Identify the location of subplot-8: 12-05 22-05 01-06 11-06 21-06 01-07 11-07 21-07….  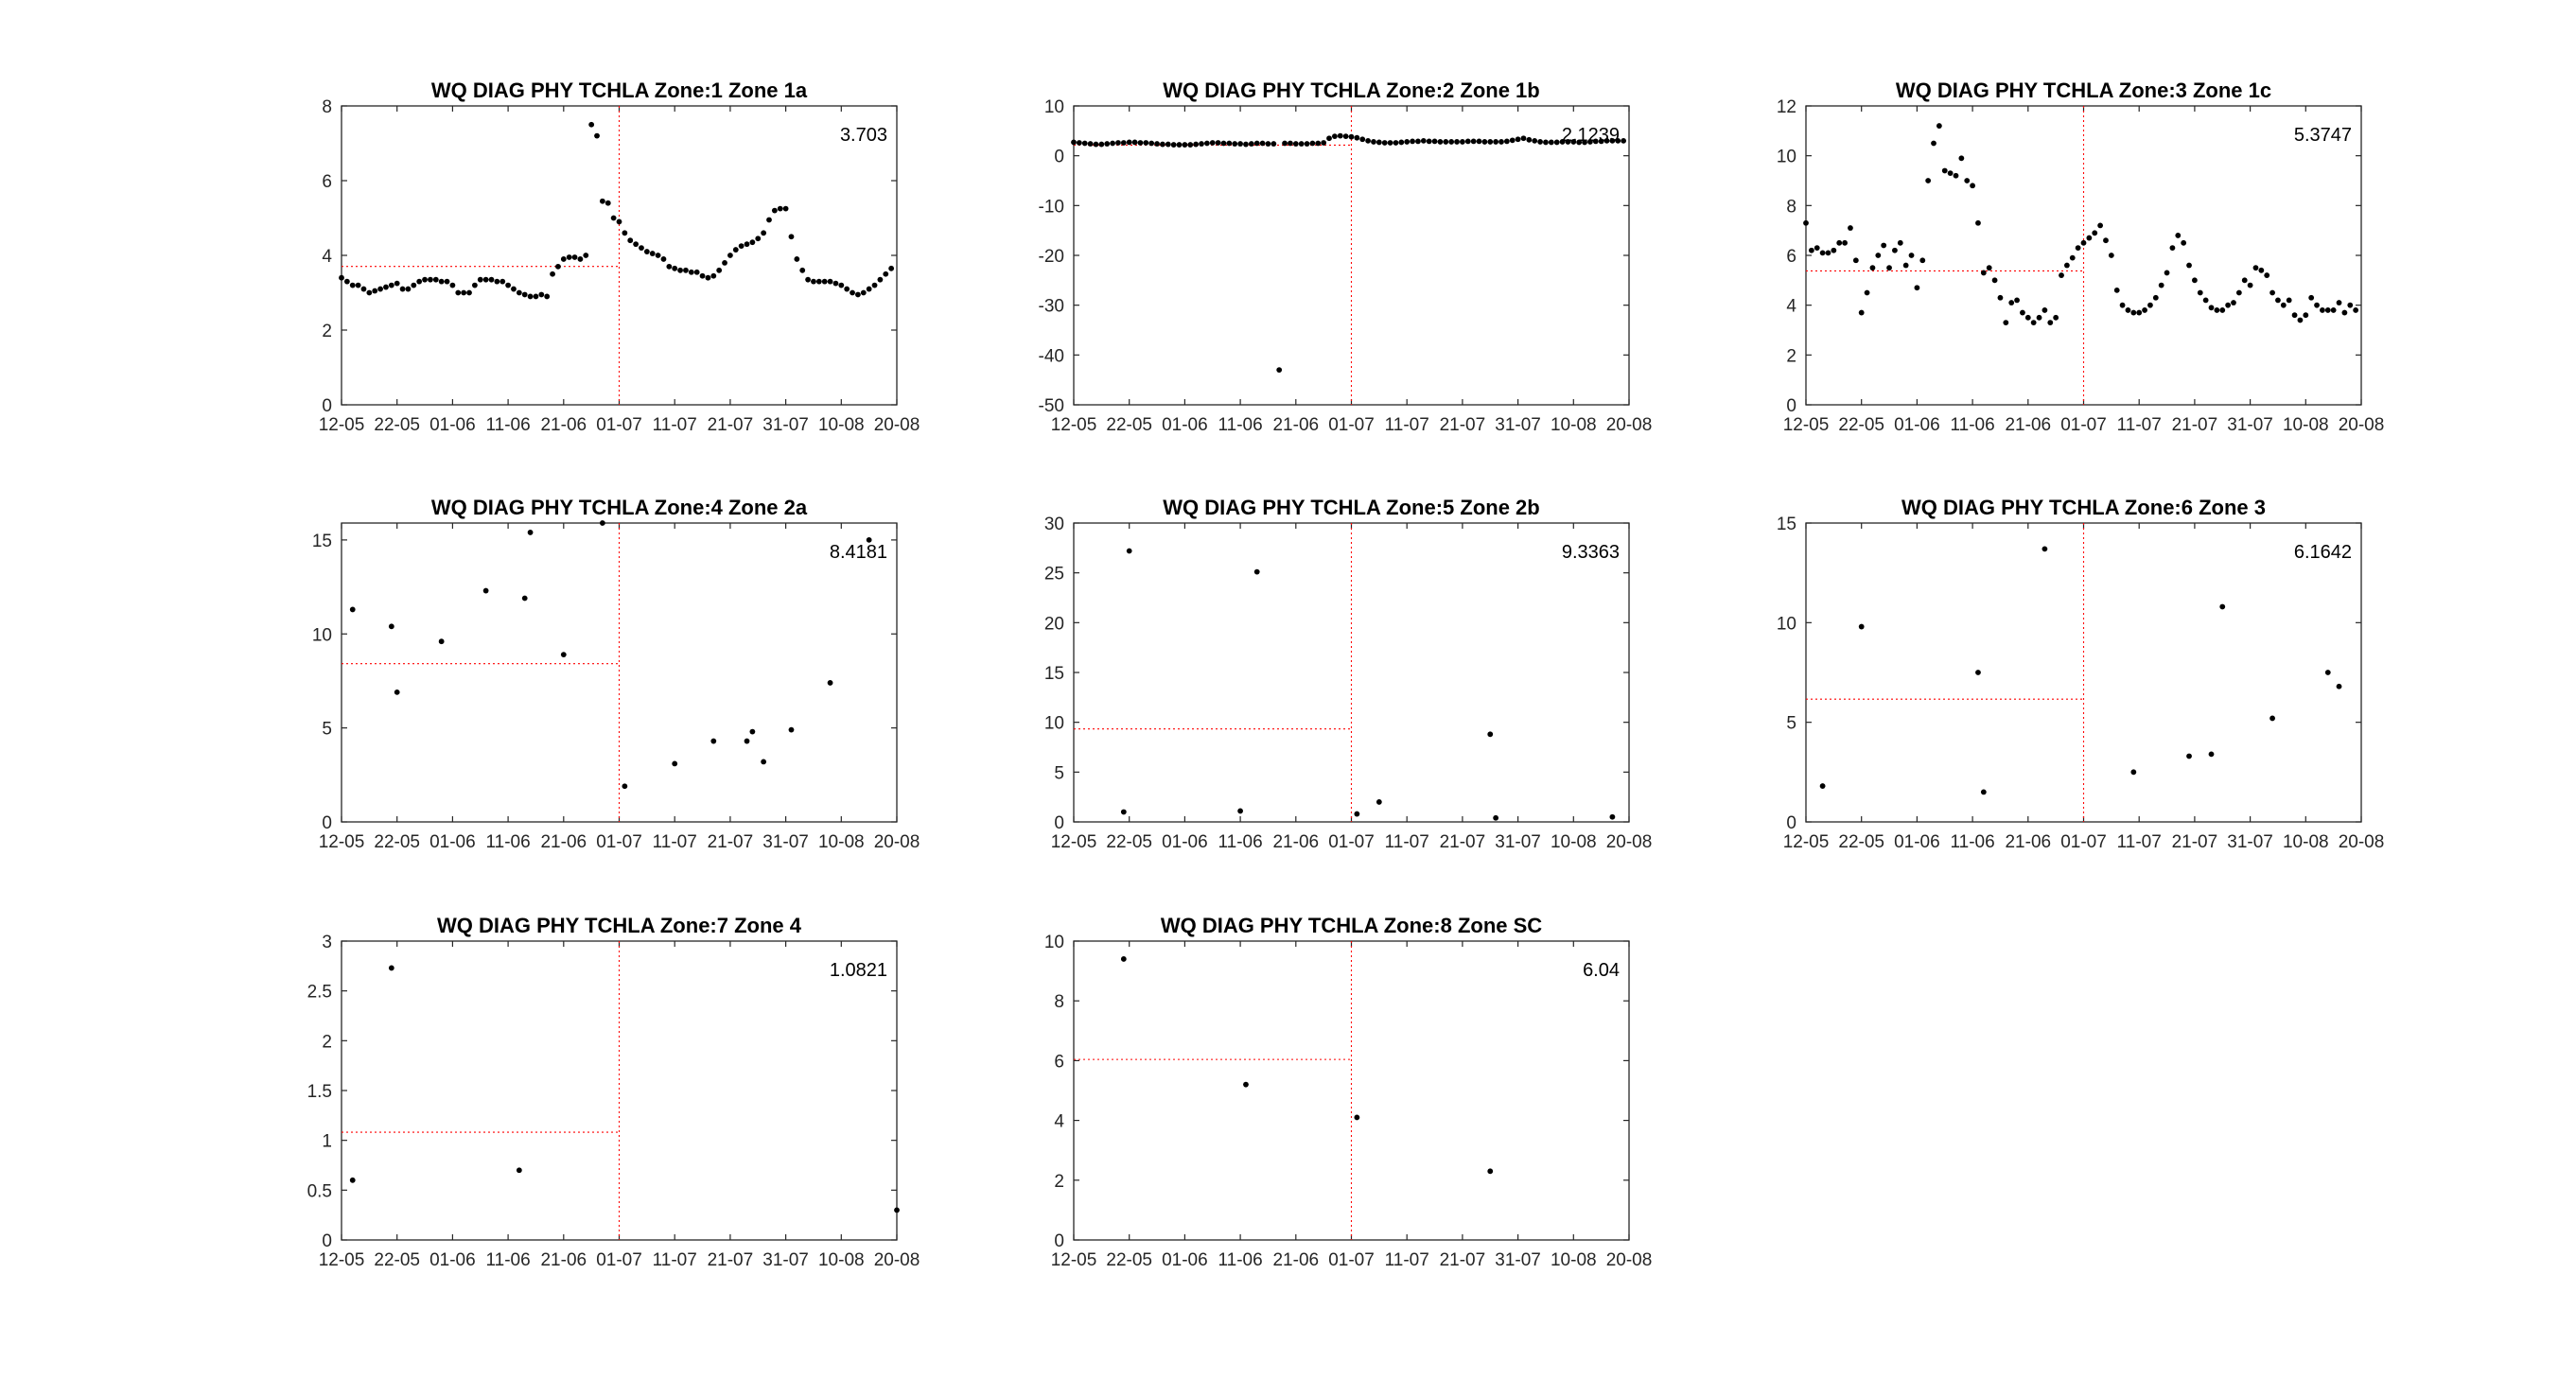
(1348, 1092).